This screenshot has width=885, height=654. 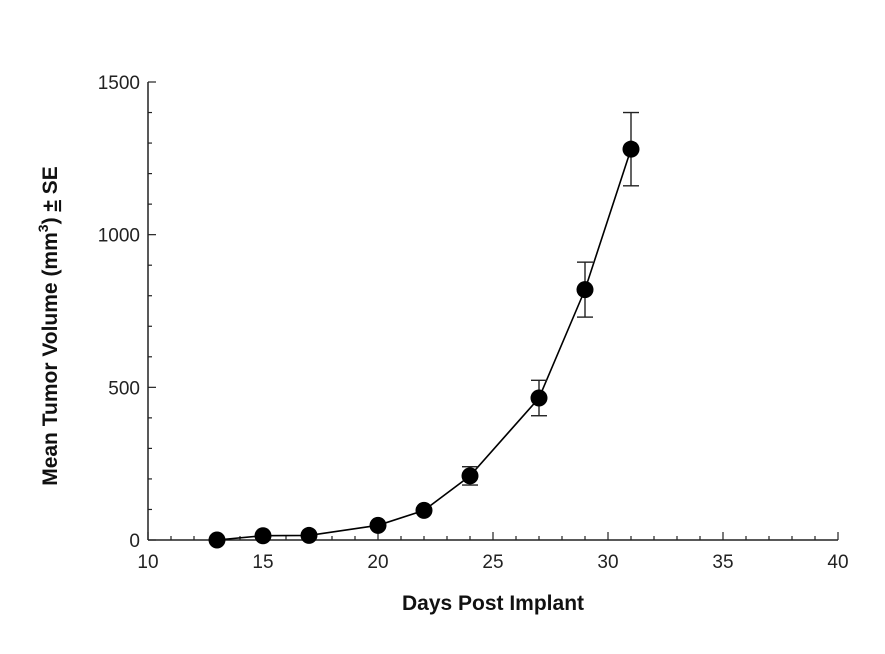 I want to click on x-tick-label: 25, so click(x=492, y=562).